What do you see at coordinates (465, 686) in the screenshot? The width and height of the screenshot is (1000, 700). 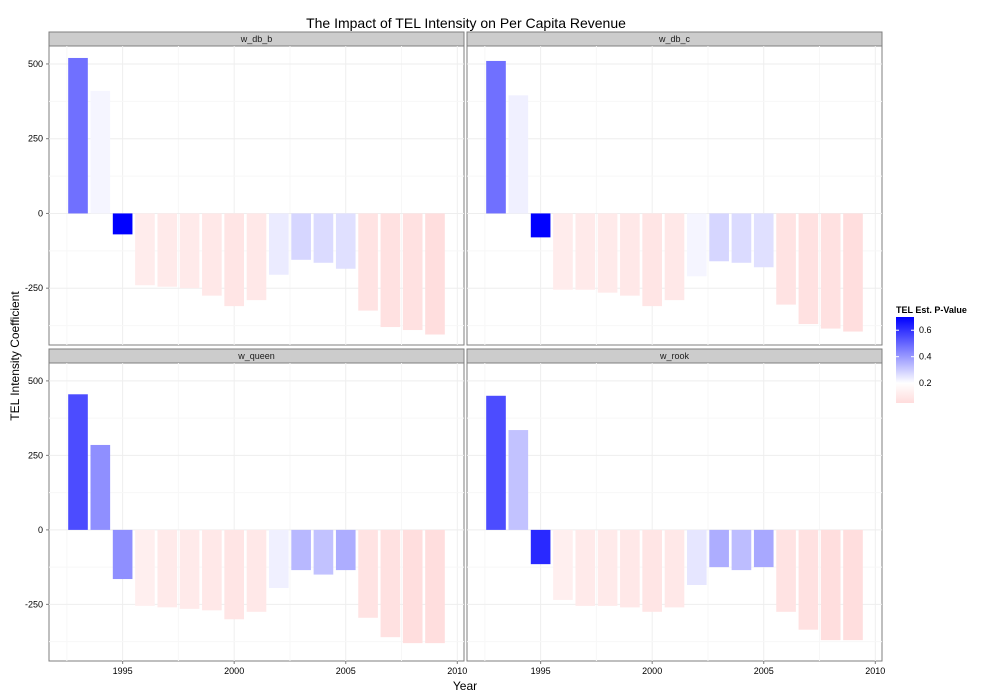 I see `x-axis-title: Year` at bounding box center [465, 686].